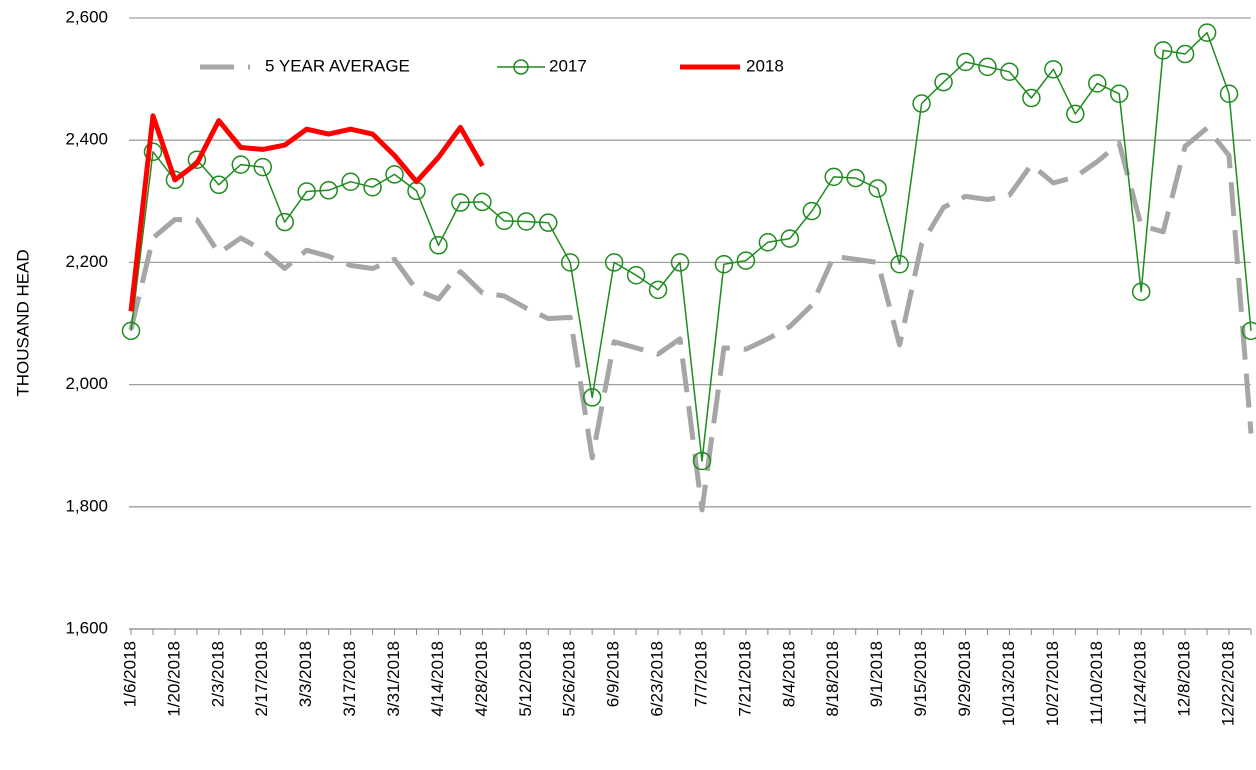 The image size is (1256, 770). What do you see at coordinates (832, 679) in the screenshot?
I see `x-tick-label: 8/18/2018` at bounding box center [832, 679].